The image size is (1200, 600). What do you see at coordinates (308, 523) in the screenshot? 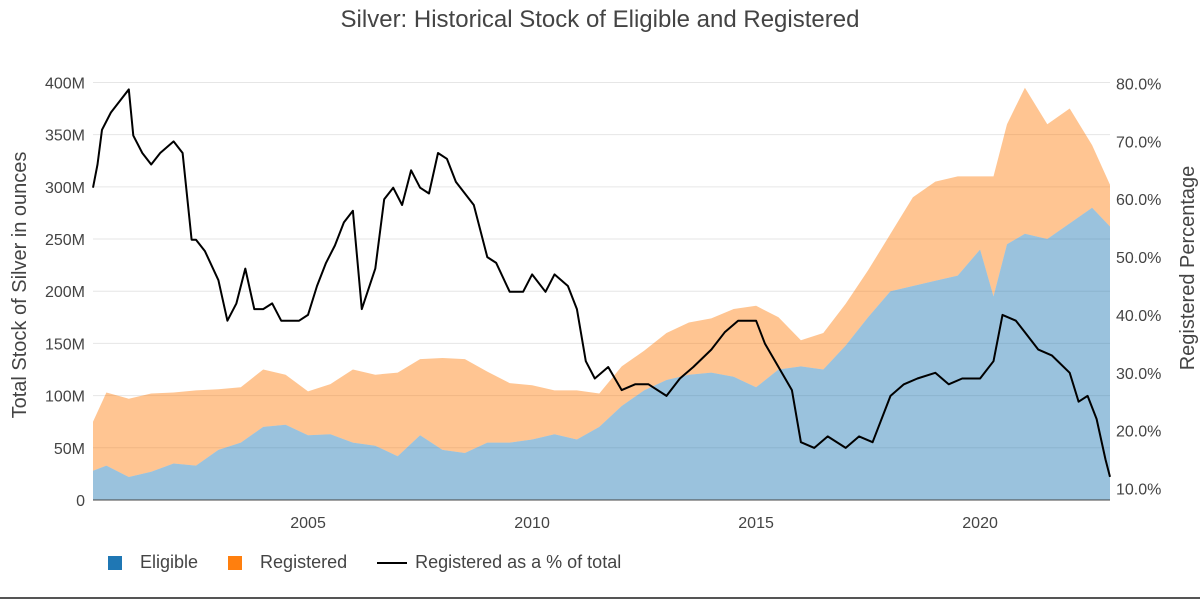
I see `x-tick-label: 2005` at bounding box center [308, 523].